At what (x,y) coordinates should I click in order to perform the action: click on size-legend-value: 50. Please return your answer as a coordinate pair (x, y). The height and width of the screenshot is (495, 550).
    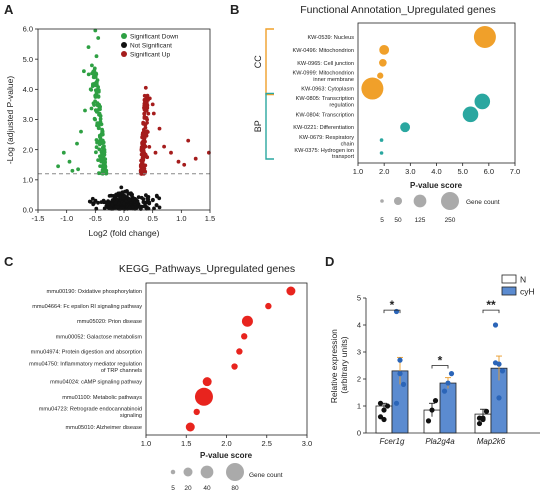
    Looking at the image, I should click on (398, 220).